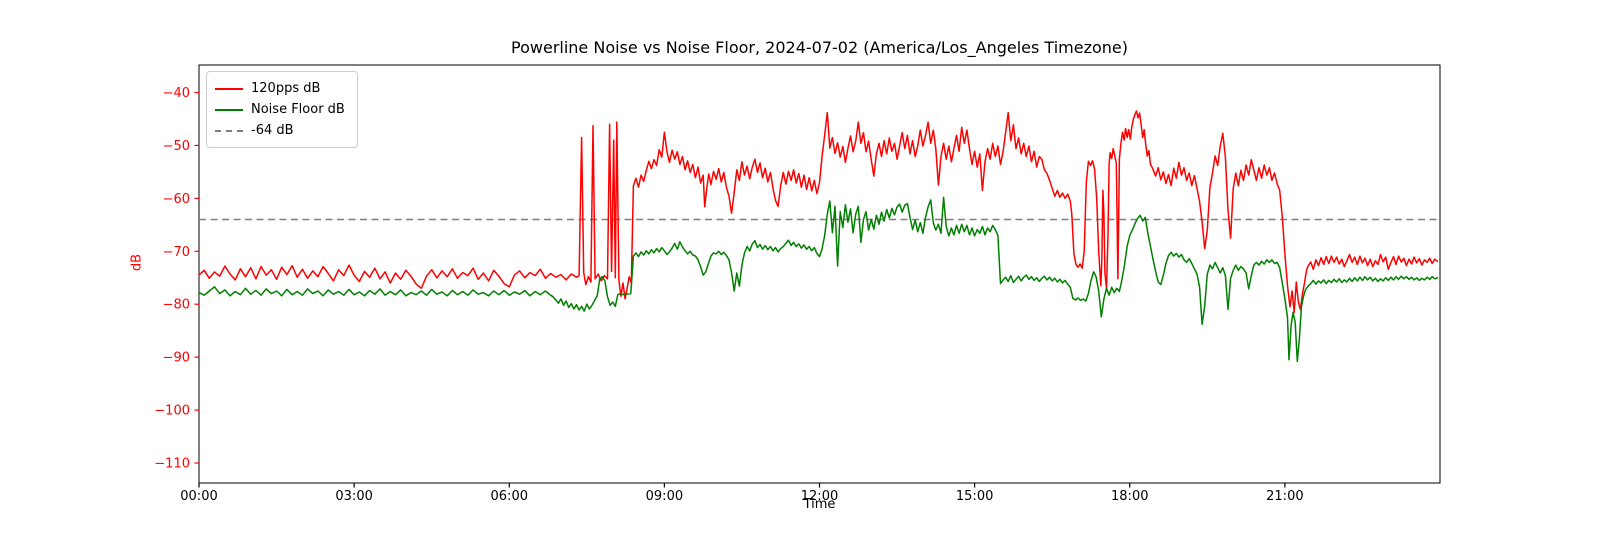 Image resolution: width=1600 pixels, height=540 pixels. I want to click on x-tick-label: 09:00, so click(664, 496).